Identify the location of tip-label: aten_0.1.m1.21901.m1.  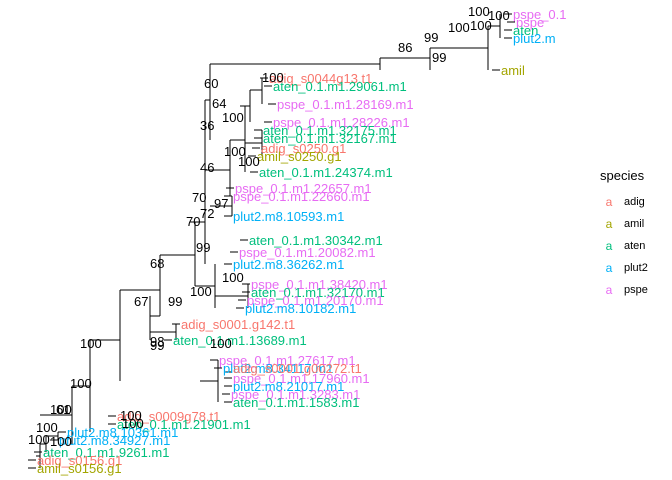
(184, 424).